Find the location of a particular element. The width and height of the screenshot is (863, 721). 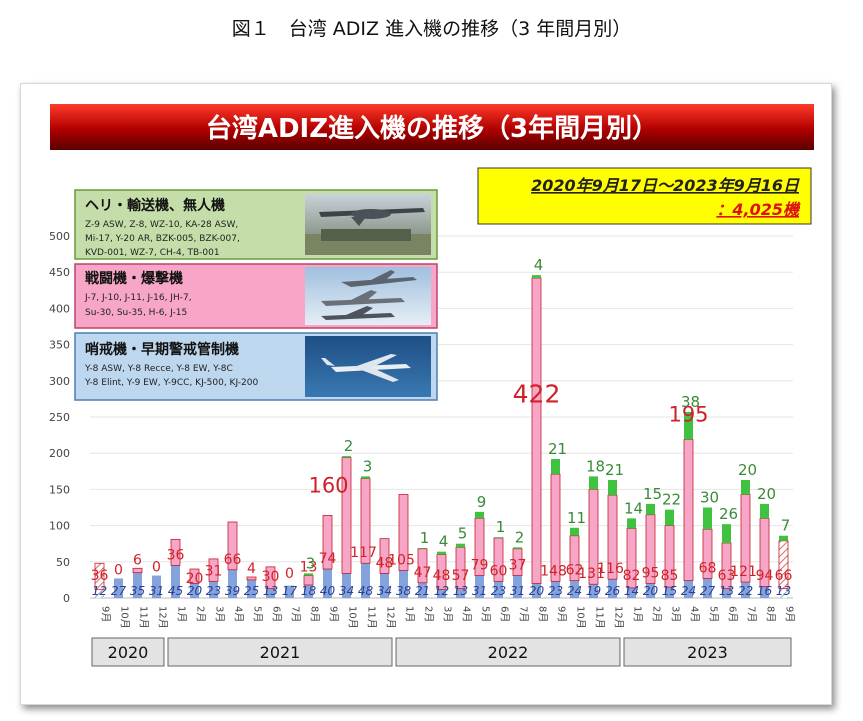

label-heli: 21 is located at coordinates (614, 470).